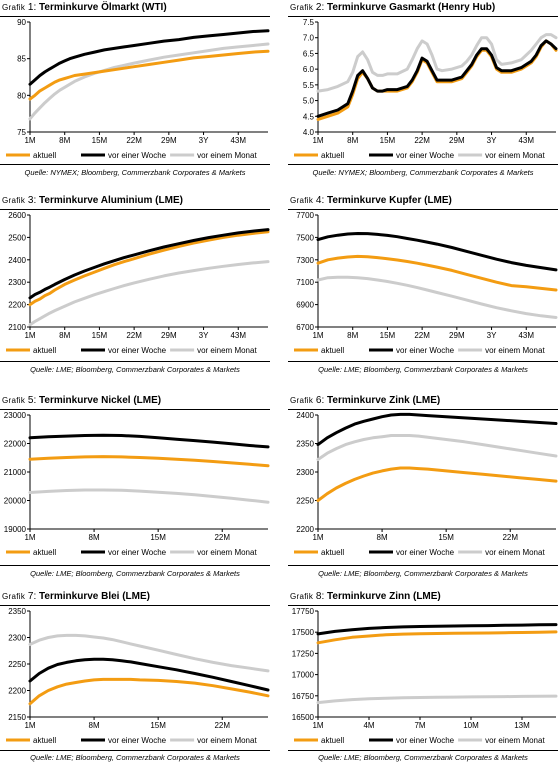  I want to click on chart-title: Grafik 1: Terminkurve Ölmarkt (WTI), so click(84, 7).